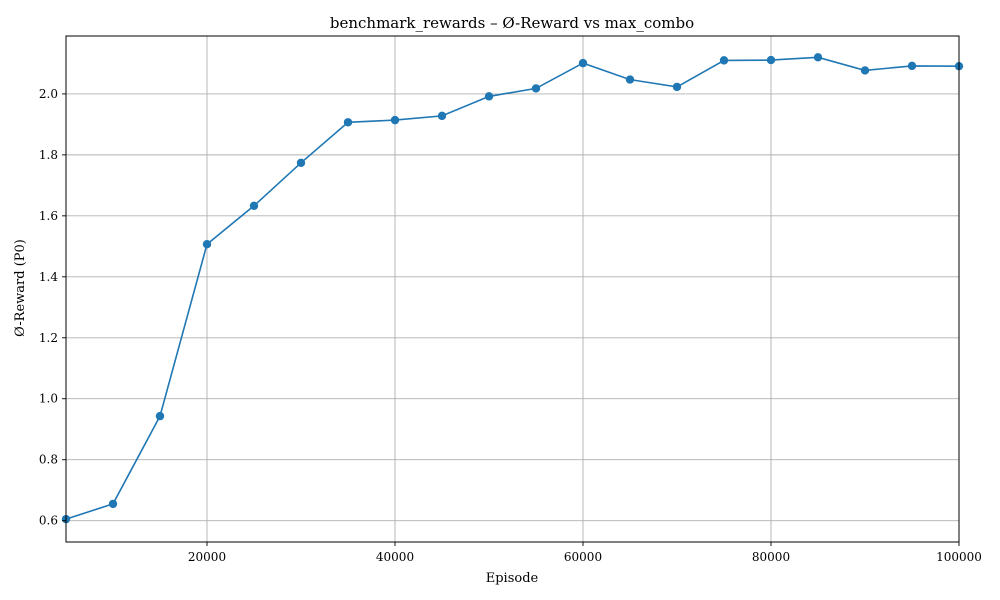  What do you see at coordinates (48, 521) in the screenshot?
I see `y-tick-label: 0.6` at bounding box center [48, 521].